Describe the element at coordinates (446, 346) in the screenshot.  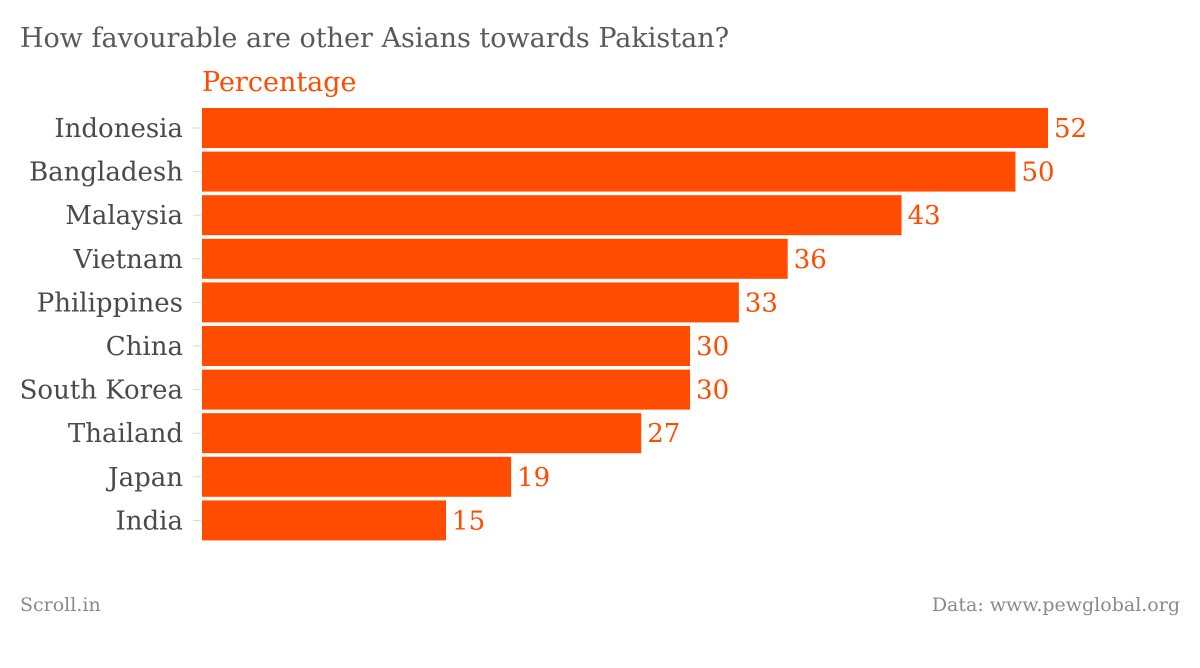
I see `bar-china` at that location.